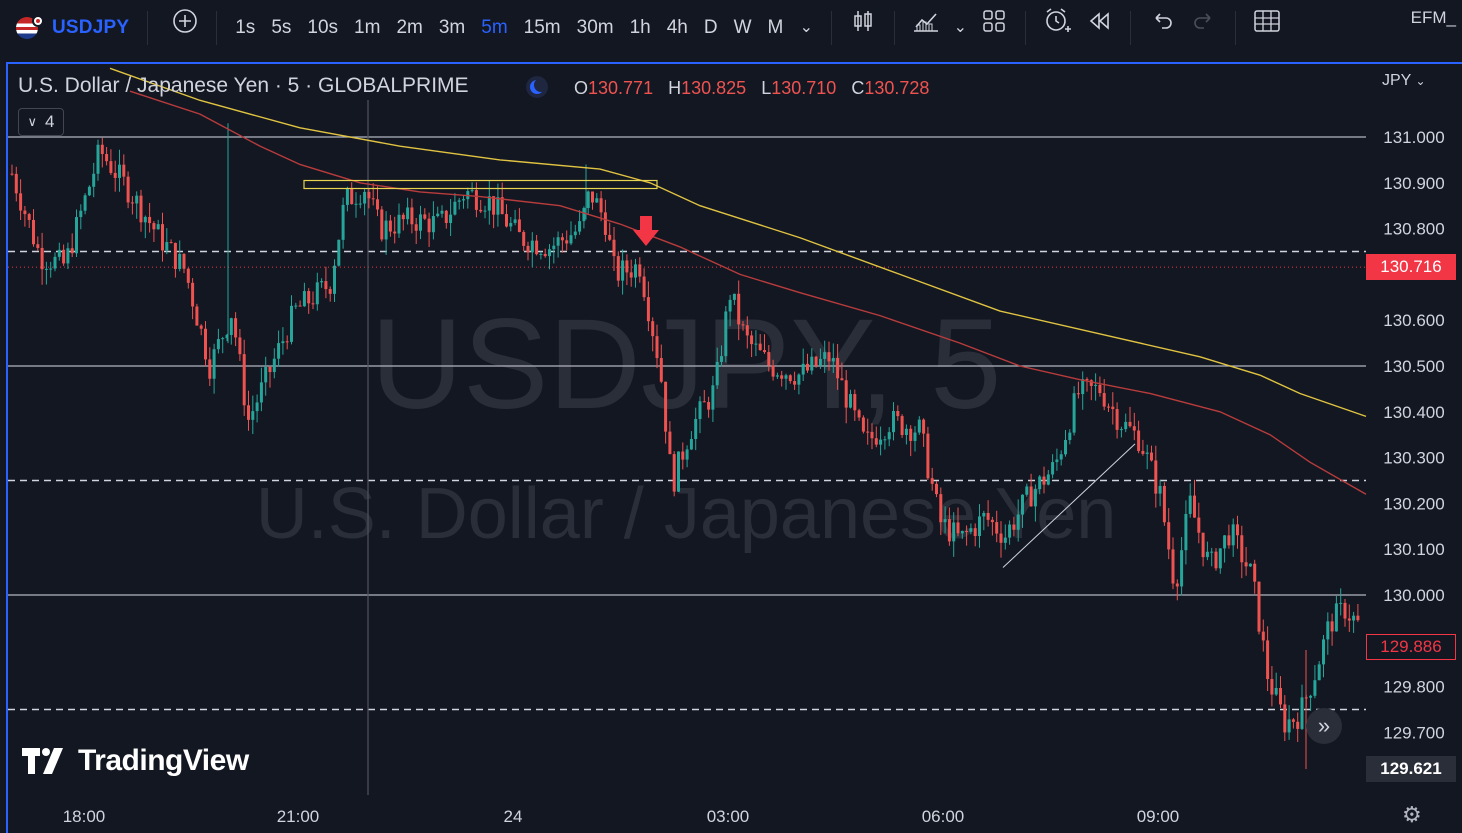 Image resolution: width=1462 pixels, height=833 pixels. Describe the element at coordinates (1162, 28) in the screenshot. I see `undo-button` at that location.